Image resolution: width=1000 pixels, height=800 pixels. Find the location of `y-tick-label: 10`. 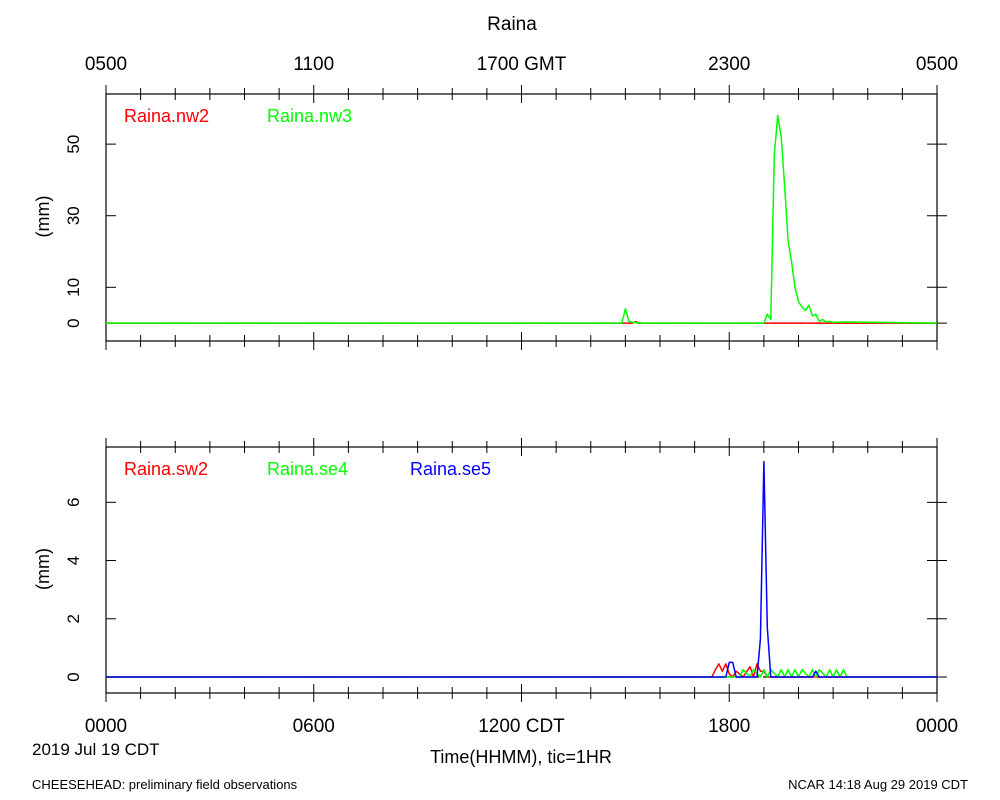

y-tick-label: 10 is located at coordinates (73, 287).